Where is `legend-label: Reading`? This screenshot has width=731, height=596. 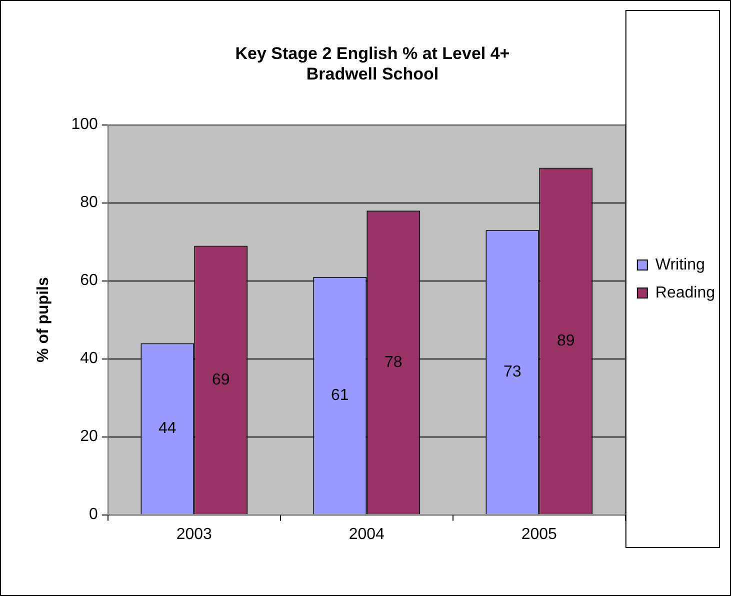
legend-label: Reading is located at coordinates (685, 293).